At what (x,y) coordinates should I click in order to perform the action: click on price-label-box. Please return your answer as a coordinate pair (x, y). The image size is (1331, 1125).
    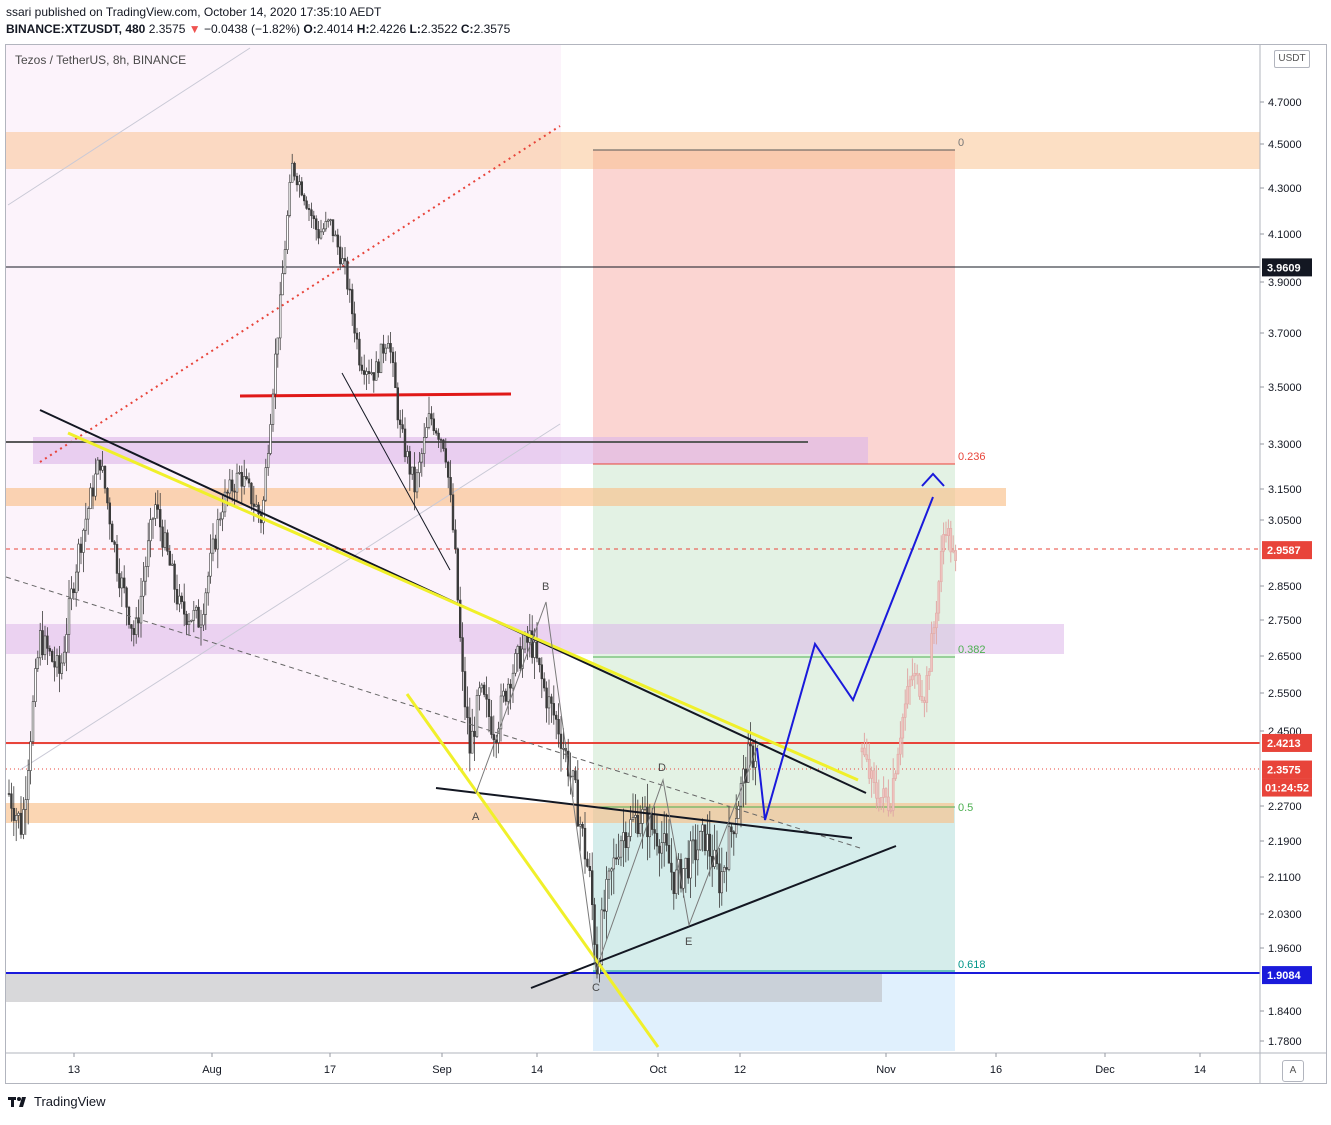
    Looking at the image, I should click on (1287, 975).